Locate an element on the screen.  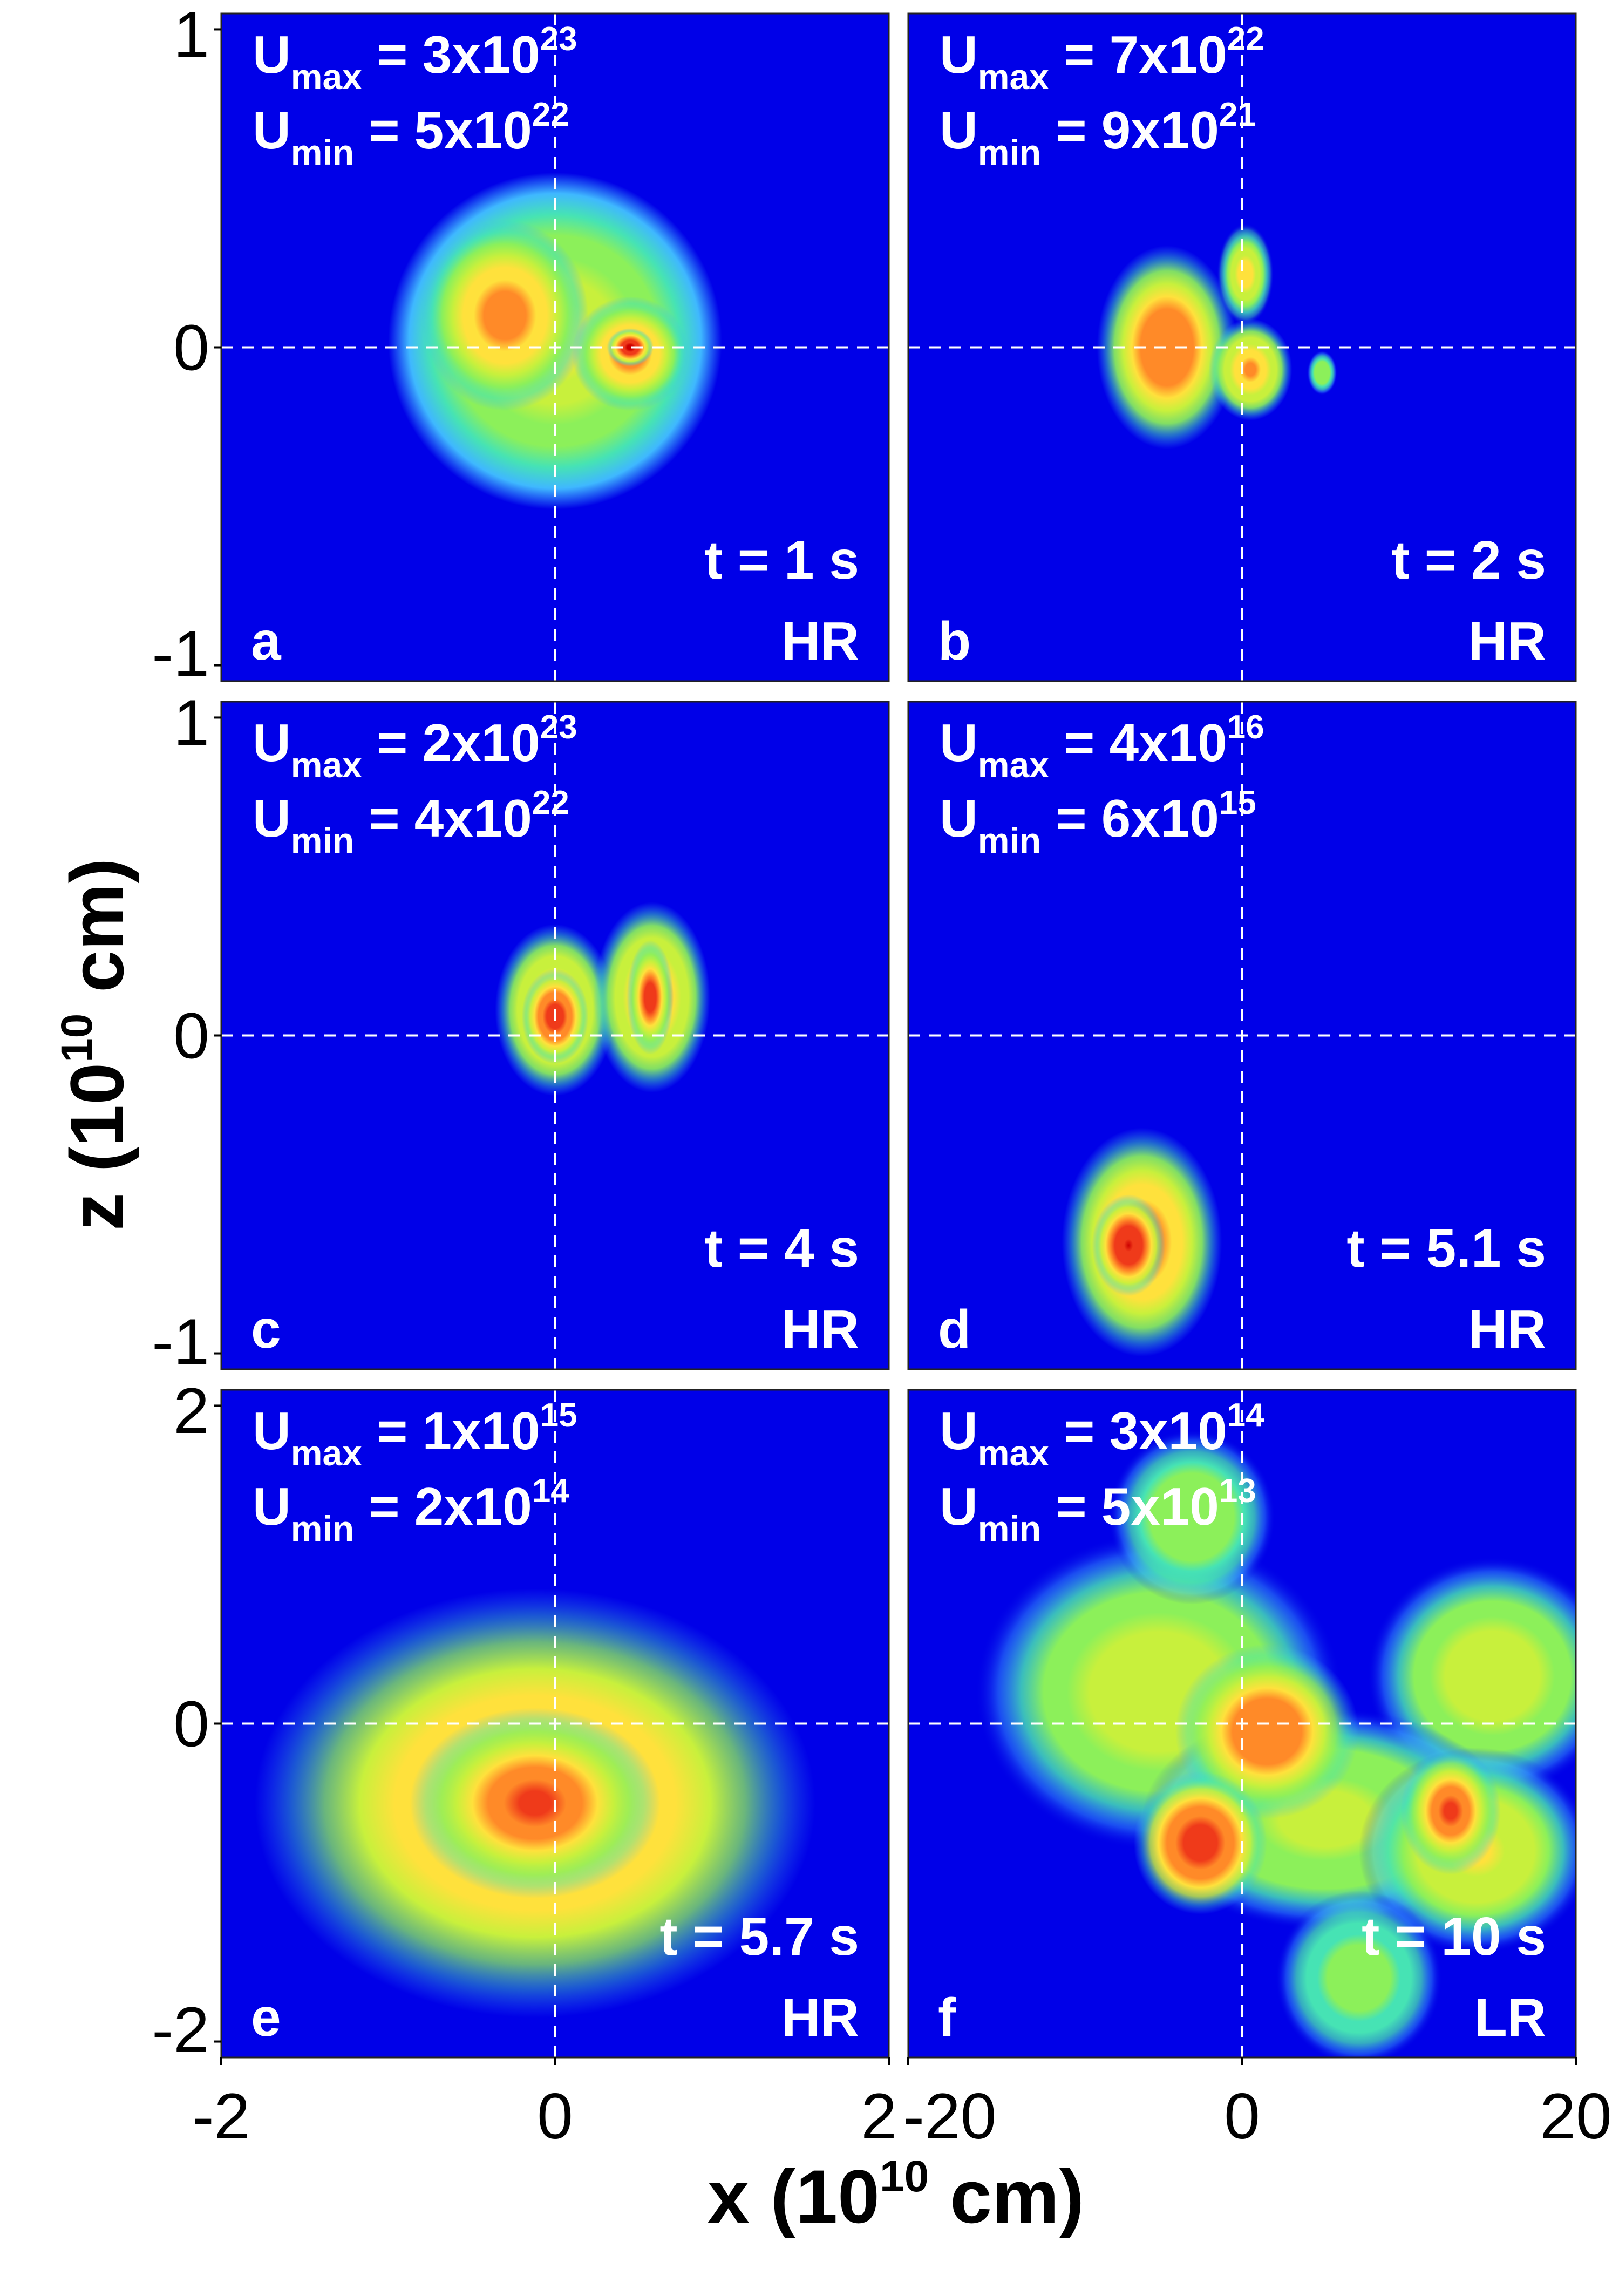
panel-e-umin-label: Umin = 2x1014 is located at coordinates (411, 1510).